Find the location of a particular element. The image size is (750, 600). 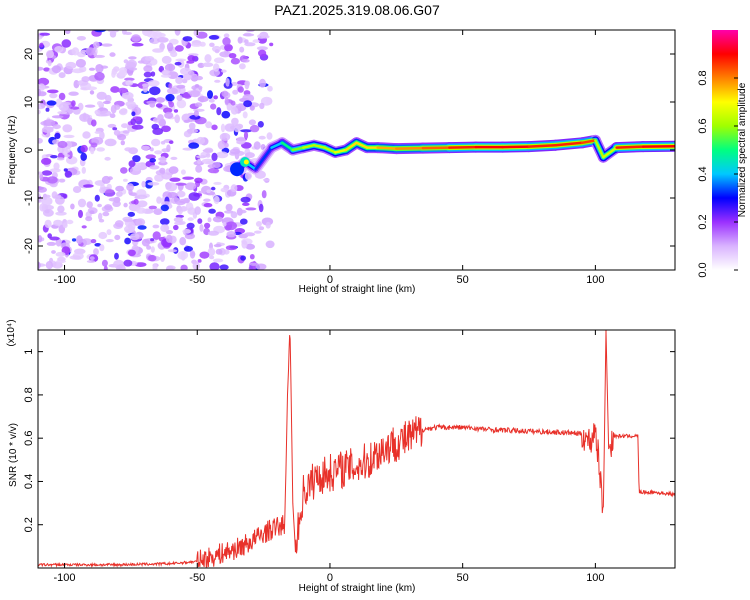

y-tick-label: -20 is located at coordinates (29, 246).